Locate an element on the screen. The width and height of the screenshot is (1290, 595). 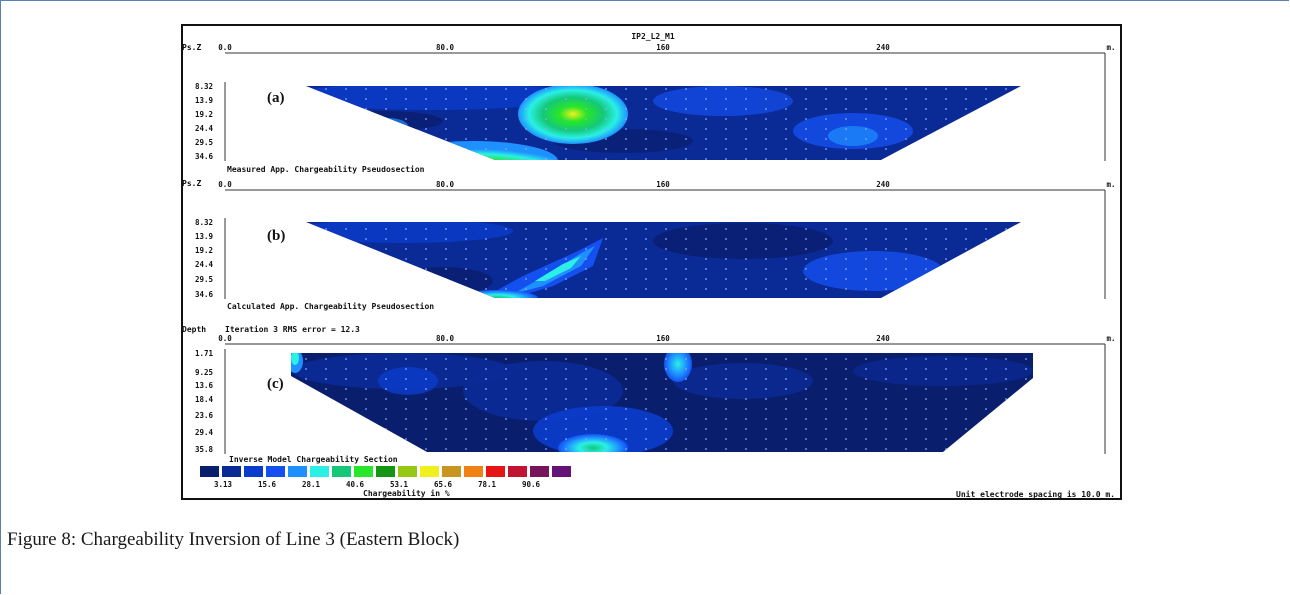
legend-value: 65.6 is located at coordinates (443, 484).